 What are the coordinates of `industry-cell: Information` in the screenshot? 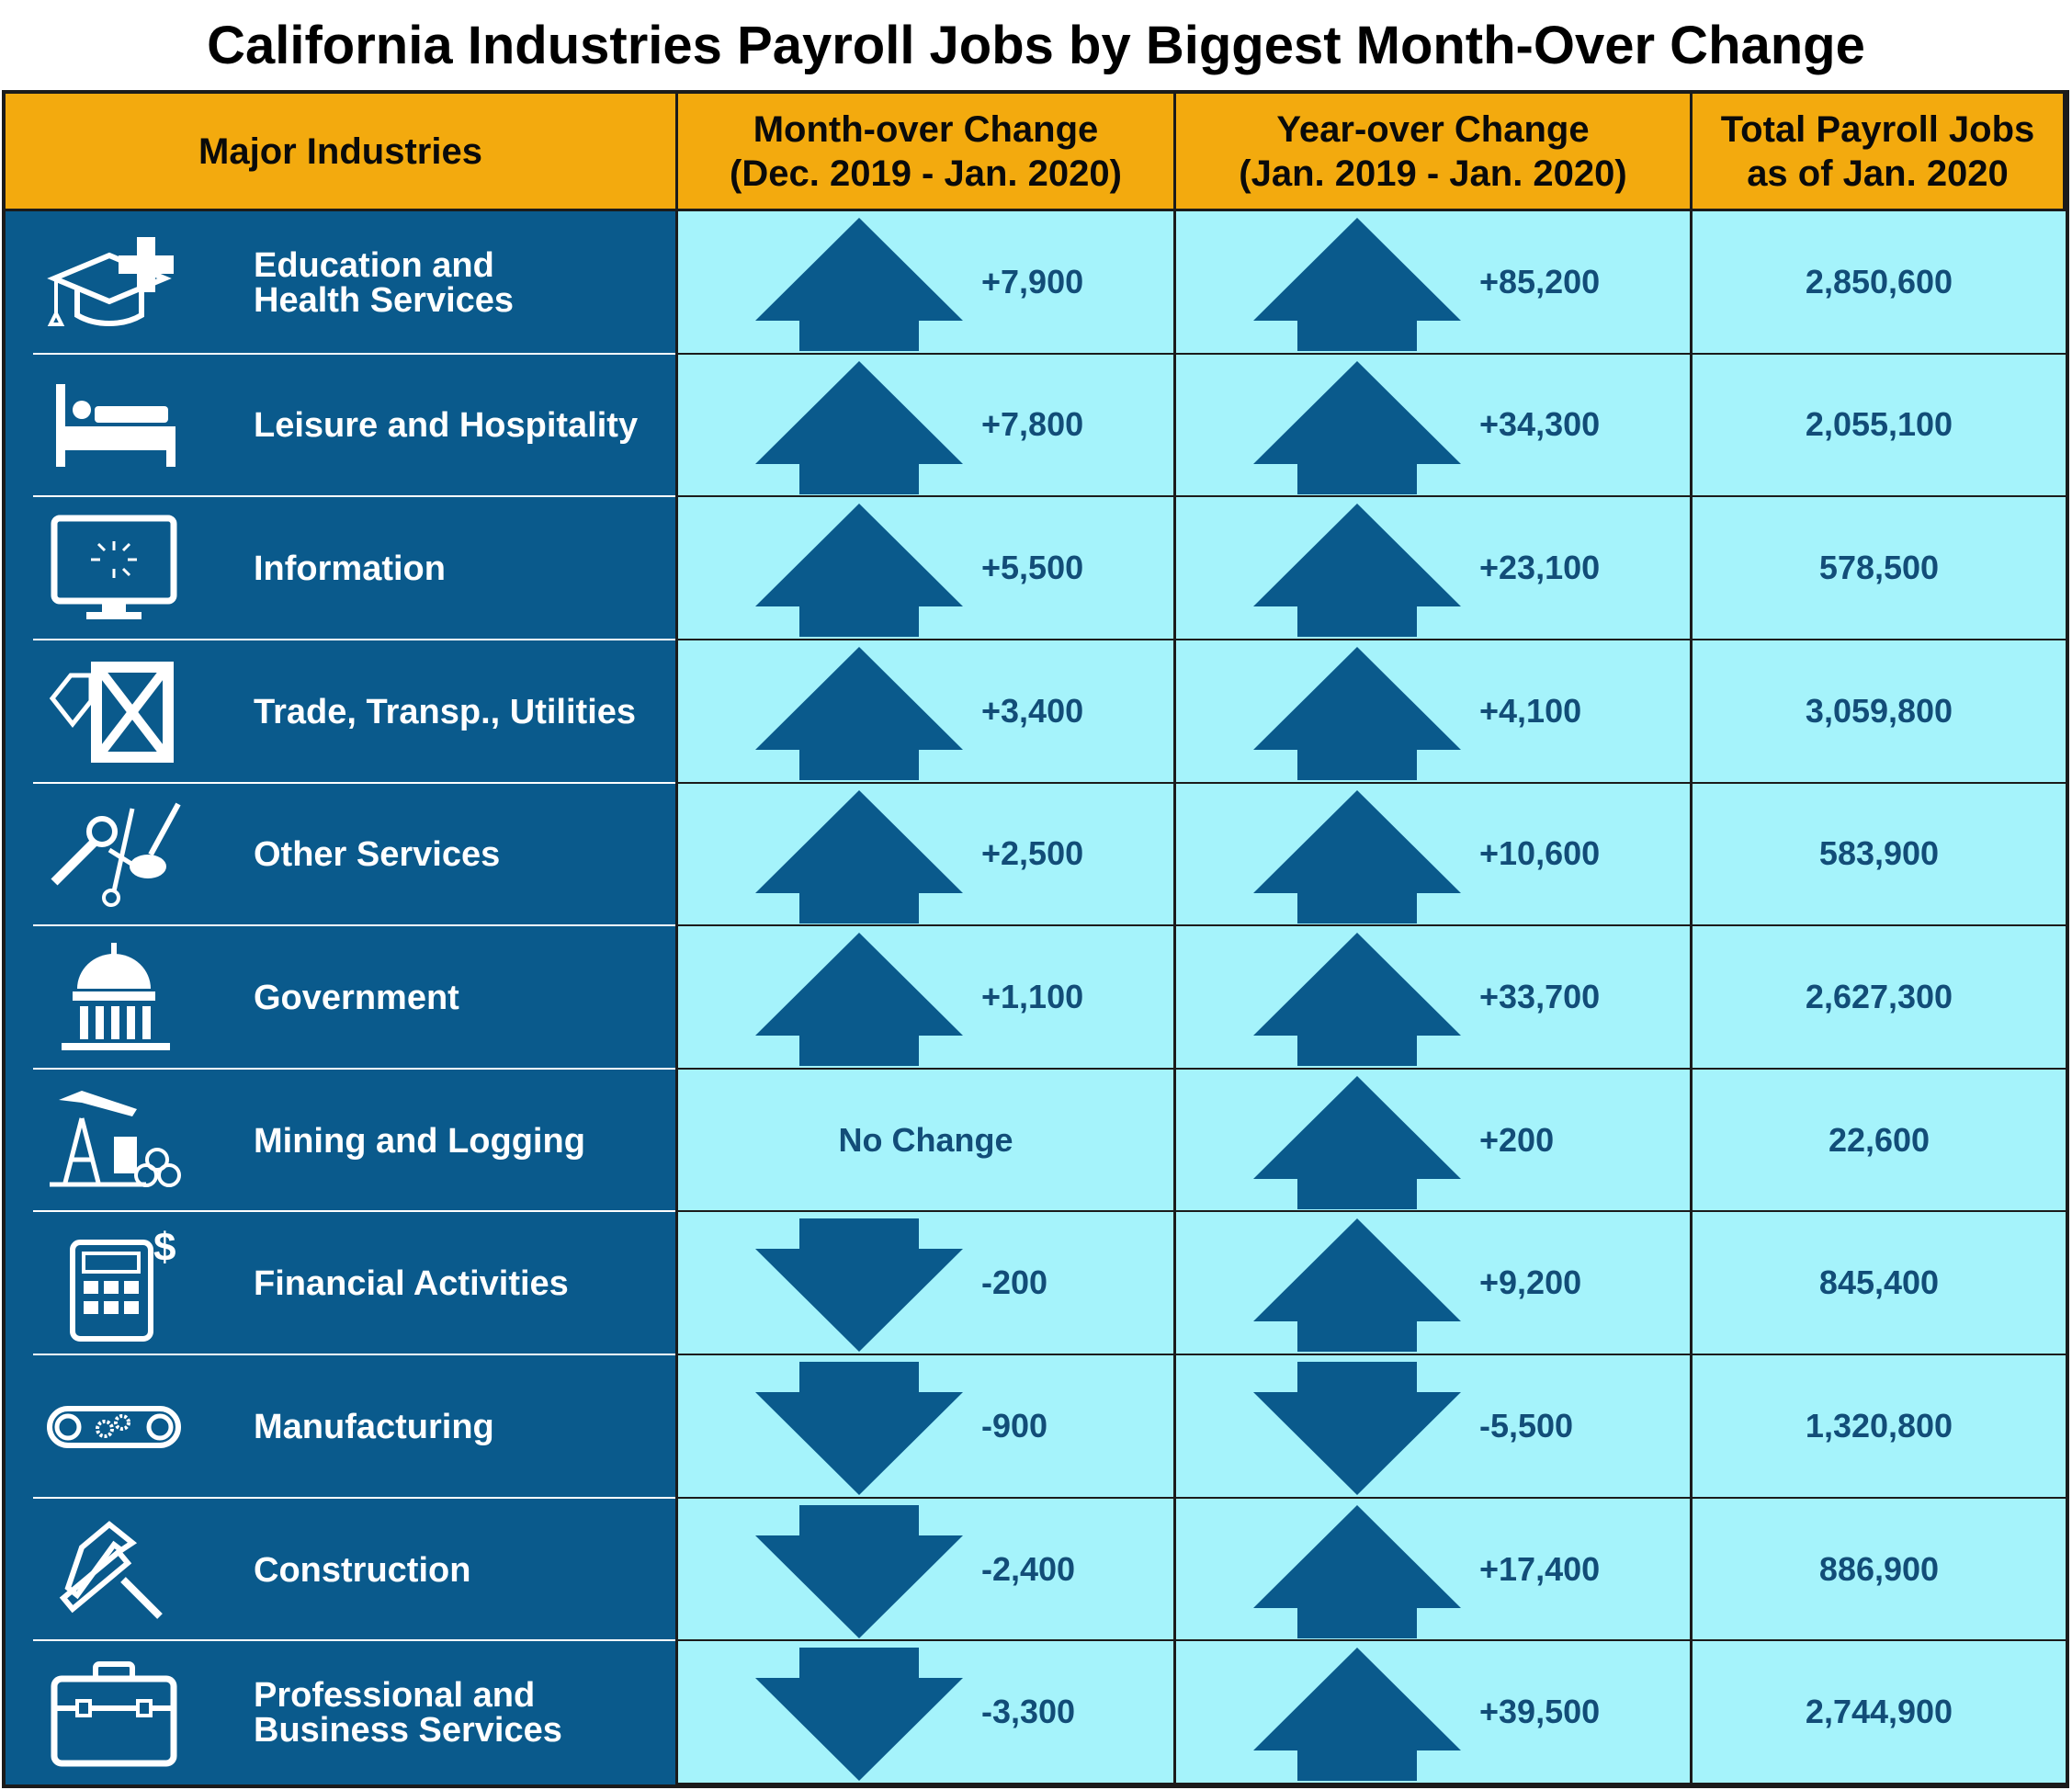 It's located at (342, 568).